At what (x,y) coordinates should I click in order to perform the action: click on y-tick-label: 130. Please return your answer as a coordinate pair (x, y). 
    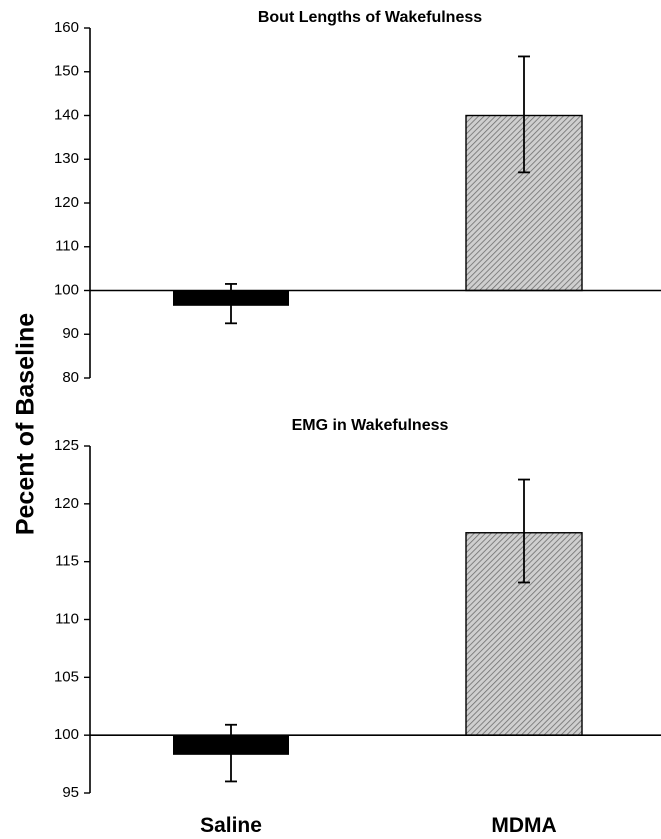
    Looking at the image, I should click on (66, 158).